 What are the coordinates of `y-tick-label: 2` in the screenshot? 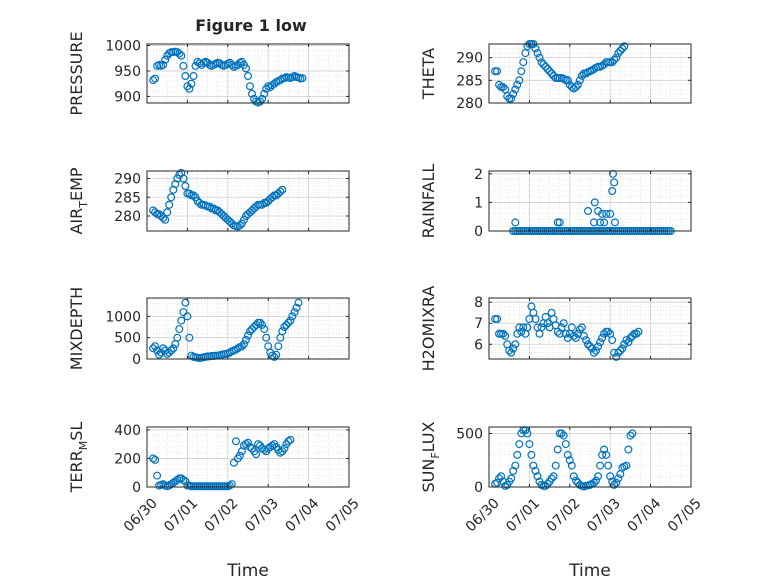 It's located at (478, 175).